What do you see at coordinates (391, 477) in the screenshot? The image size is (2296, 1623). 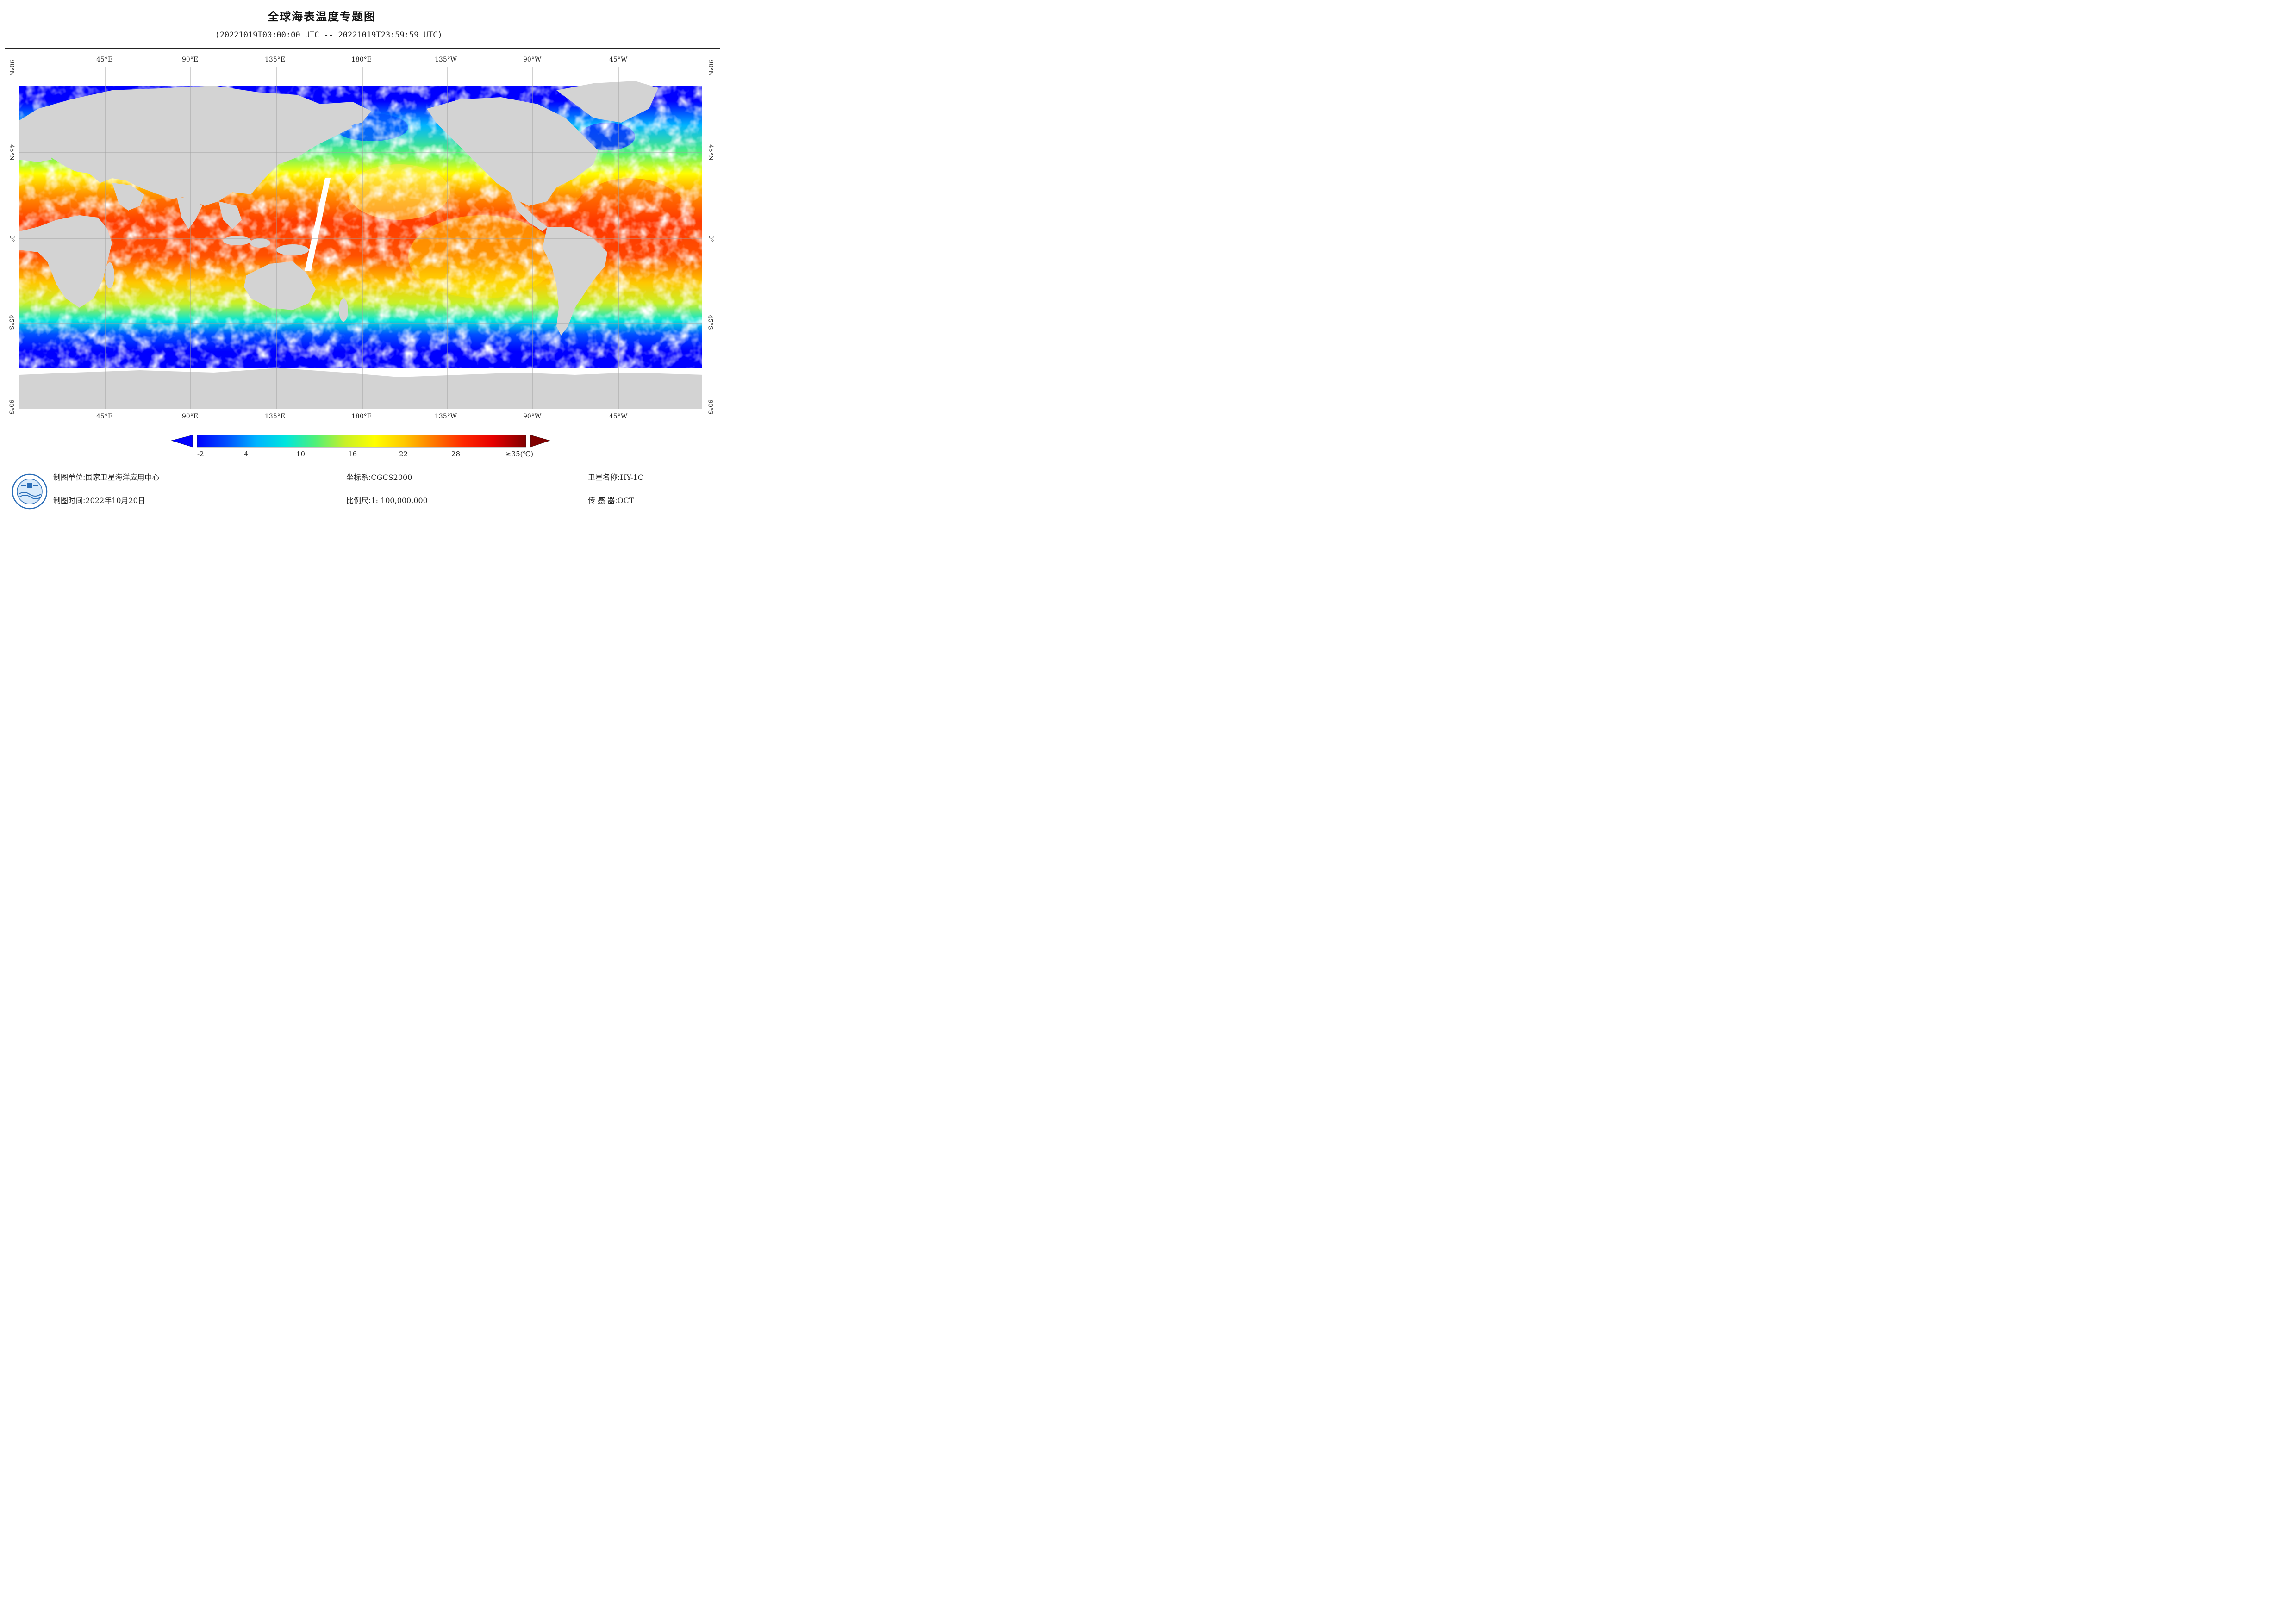 I see `crs-value: CGCS2000` at bounding box center [391, 477].